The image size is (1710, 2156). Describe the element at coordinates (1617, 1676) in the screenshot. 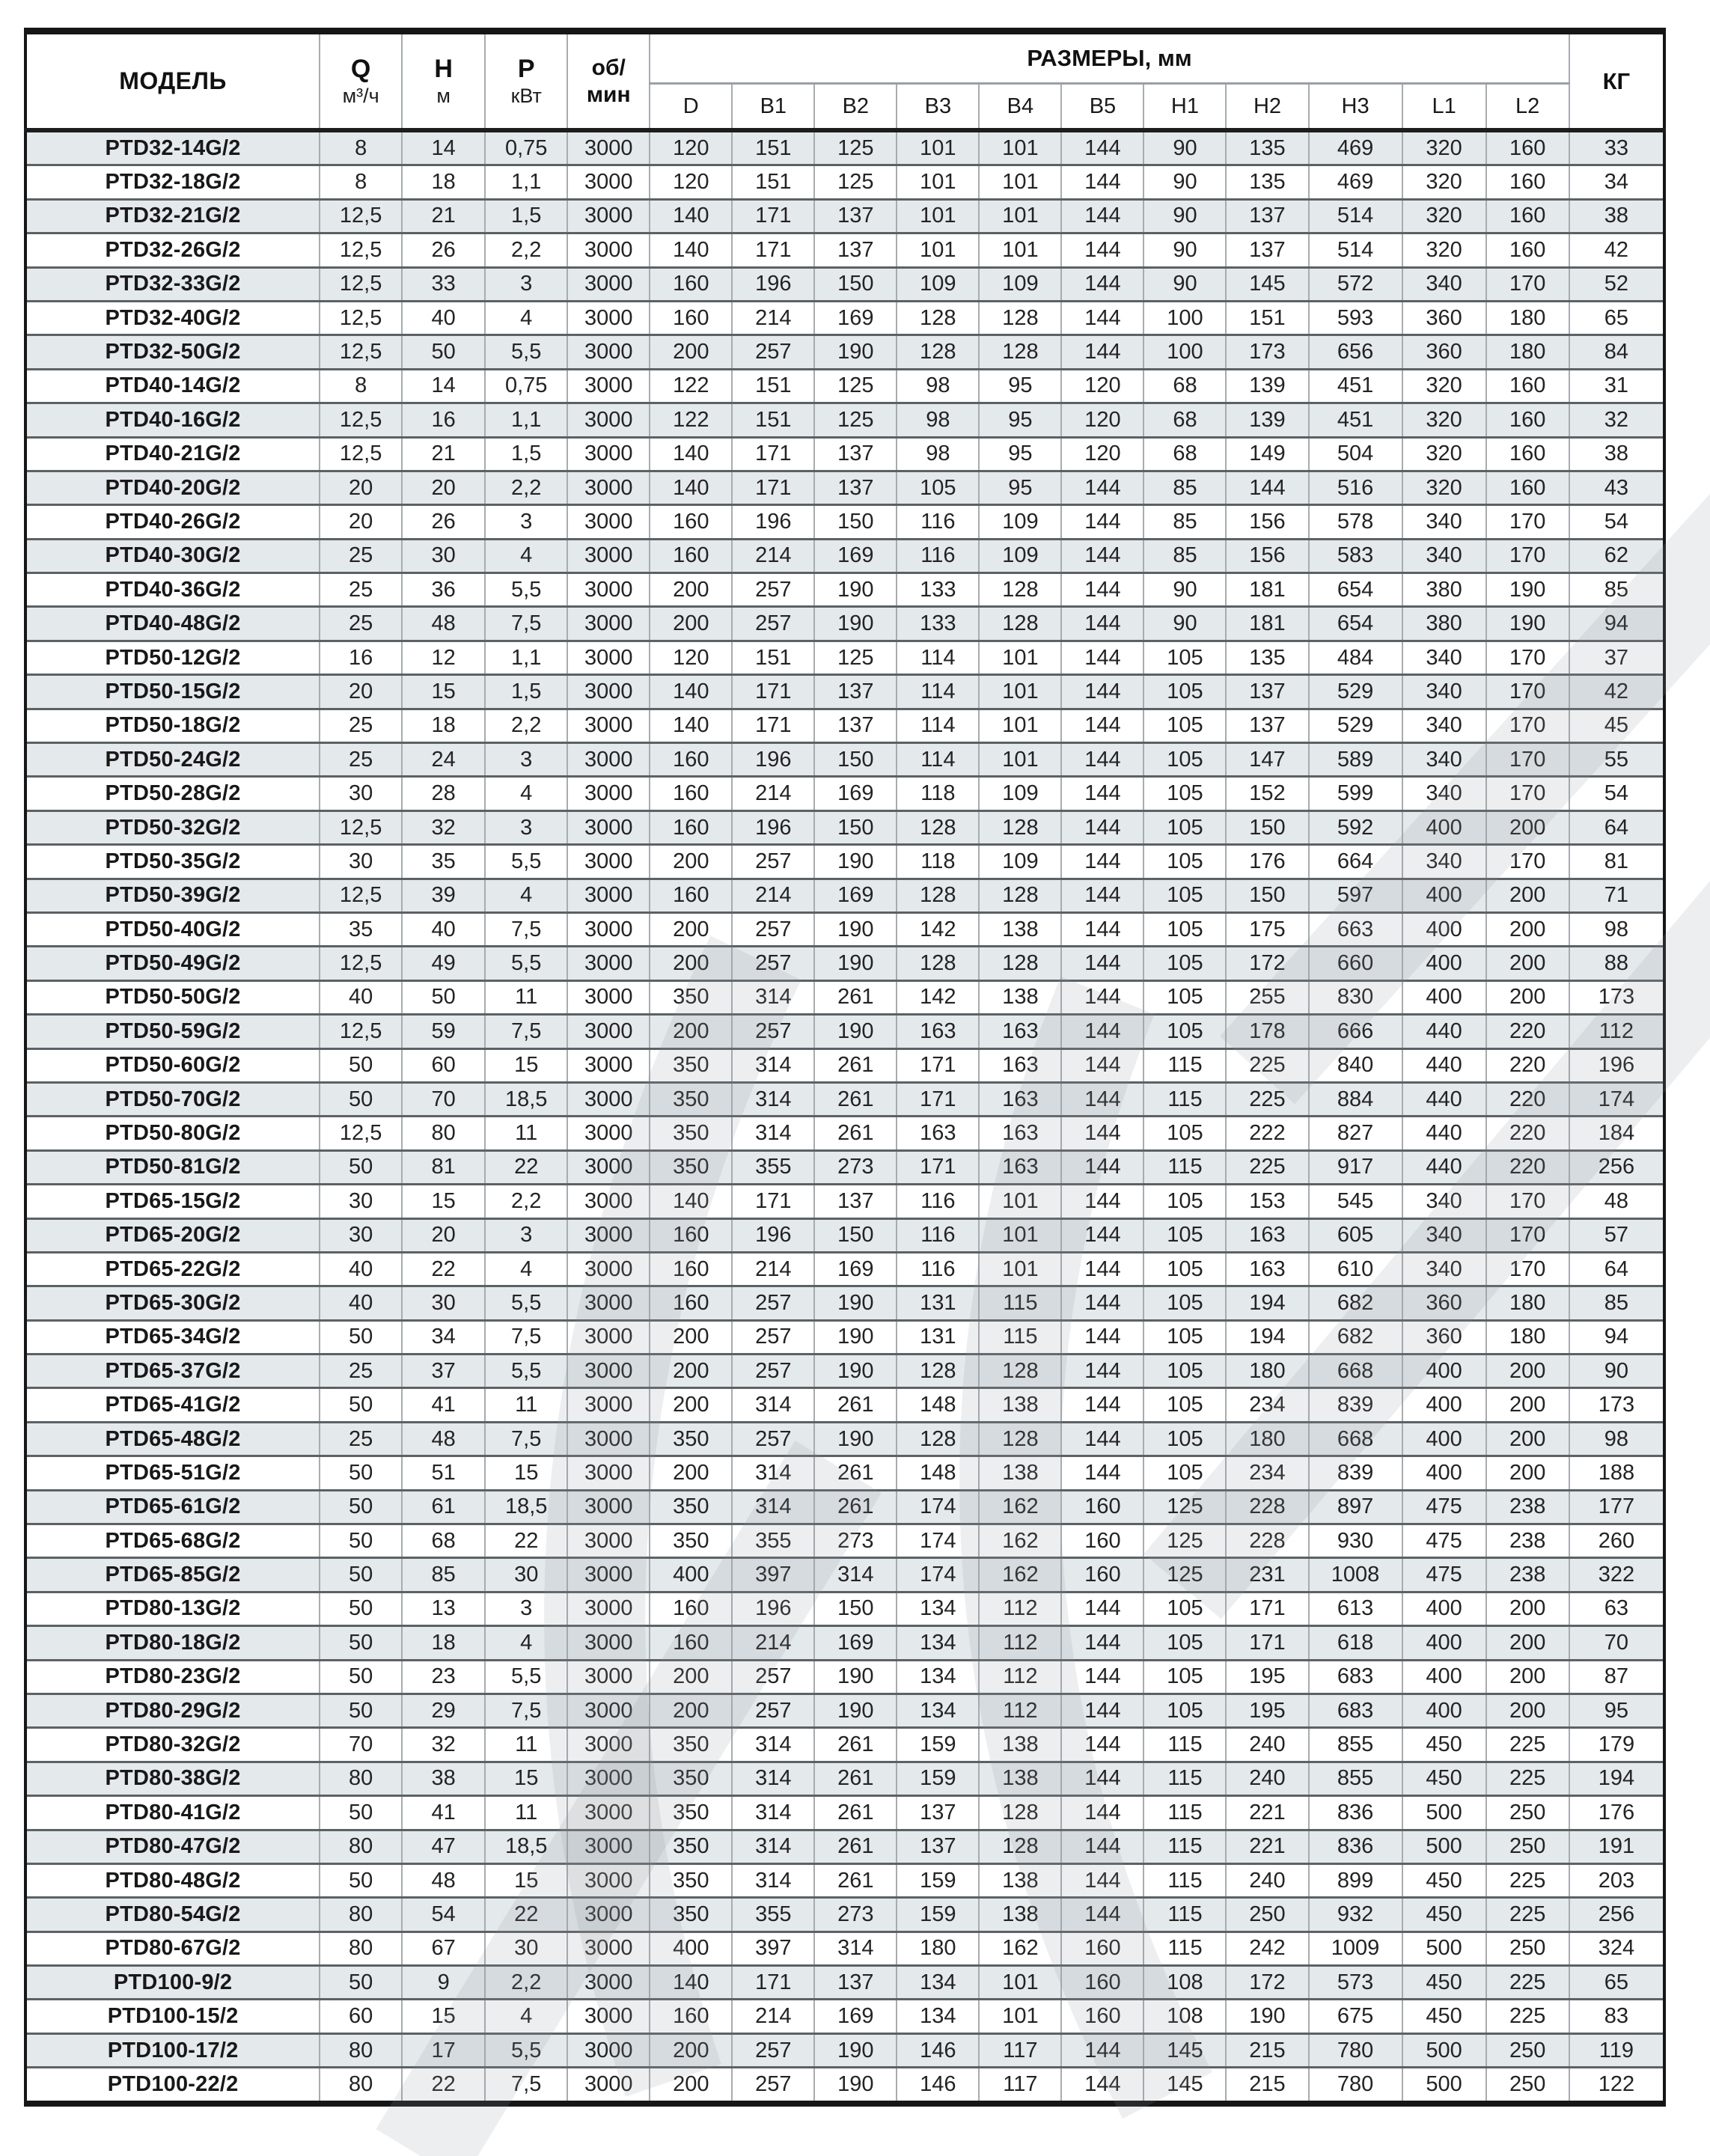

I see `value-cell: 87` at that location.